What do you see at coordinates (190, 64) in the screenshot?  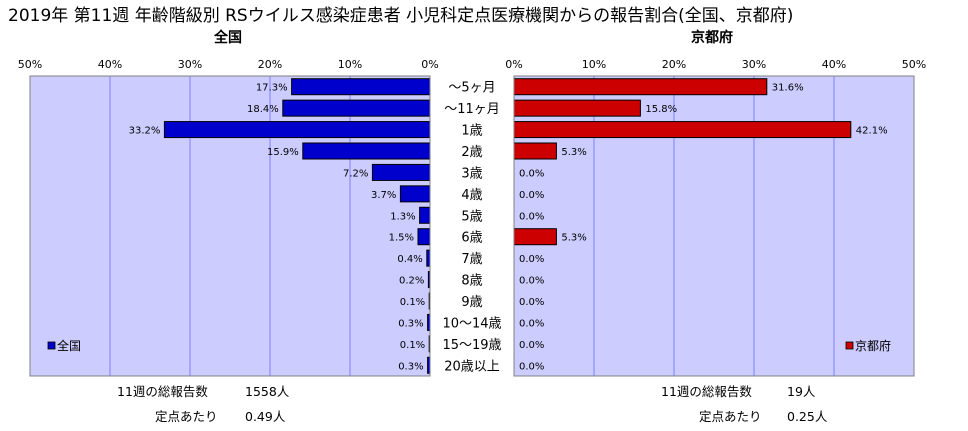 I see `national-tick-label: 30%` at bounding box center [190, 64].